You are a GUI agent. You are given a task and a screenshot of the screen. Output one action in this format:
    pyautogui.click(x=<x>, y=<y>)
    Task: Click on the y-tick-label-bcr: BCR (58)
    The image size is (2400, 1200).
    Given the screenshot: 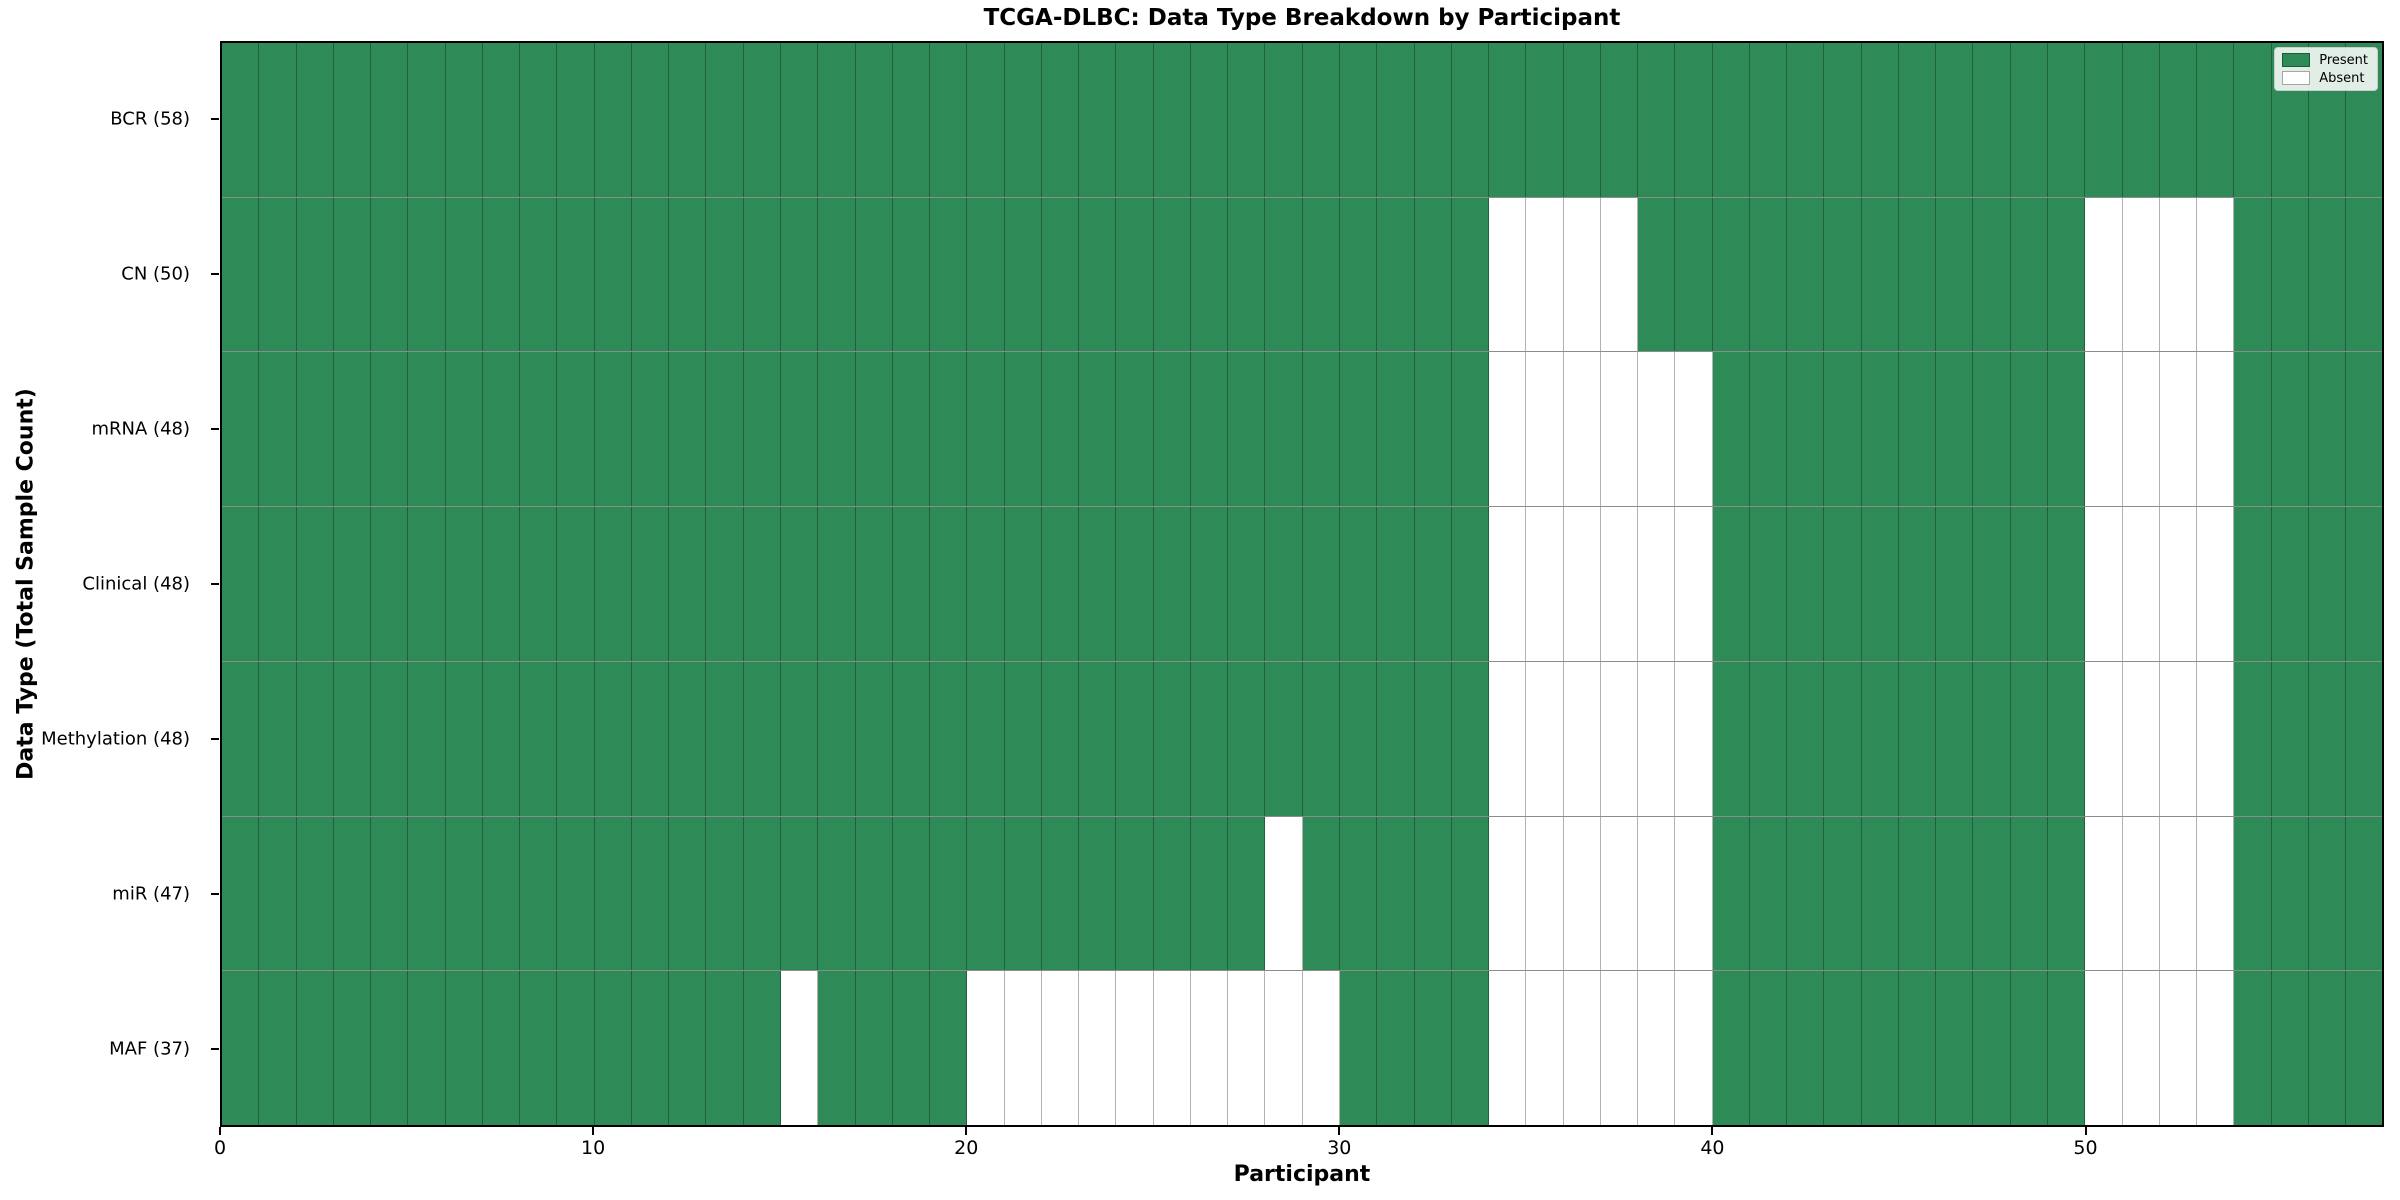 What is the action you would take?
    pyautogui.click(x=150, y=119)
    